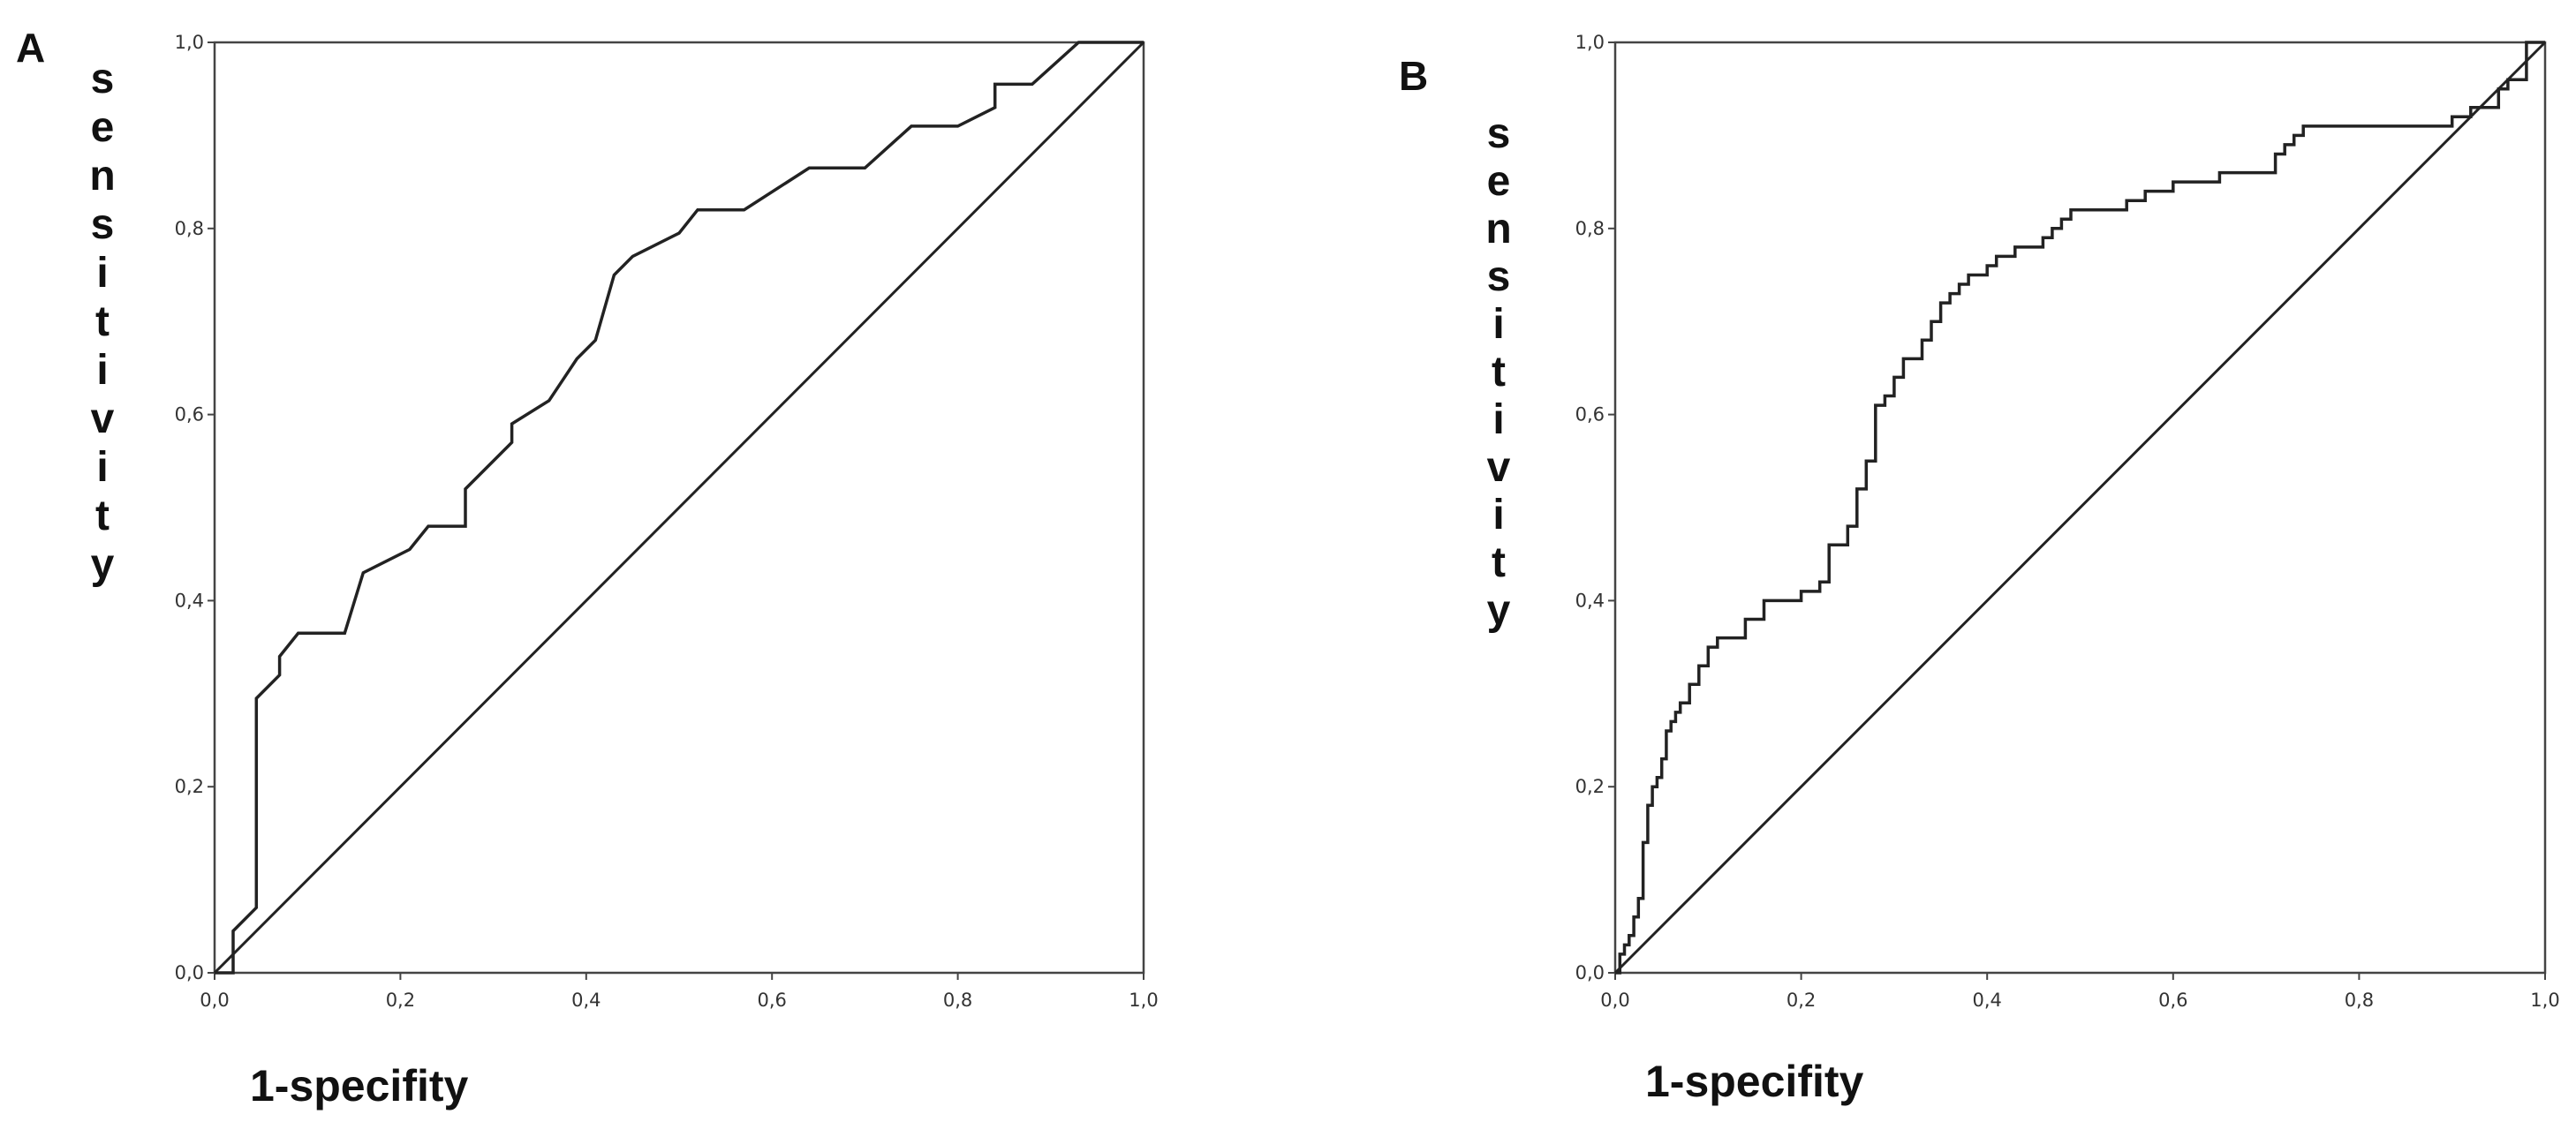 This screenshot has height=1137, width=2576. Describe the element at coordinates (214, 1000) in the screenshot. I see `panel-a-x-tick-label: 0,0` at that location.